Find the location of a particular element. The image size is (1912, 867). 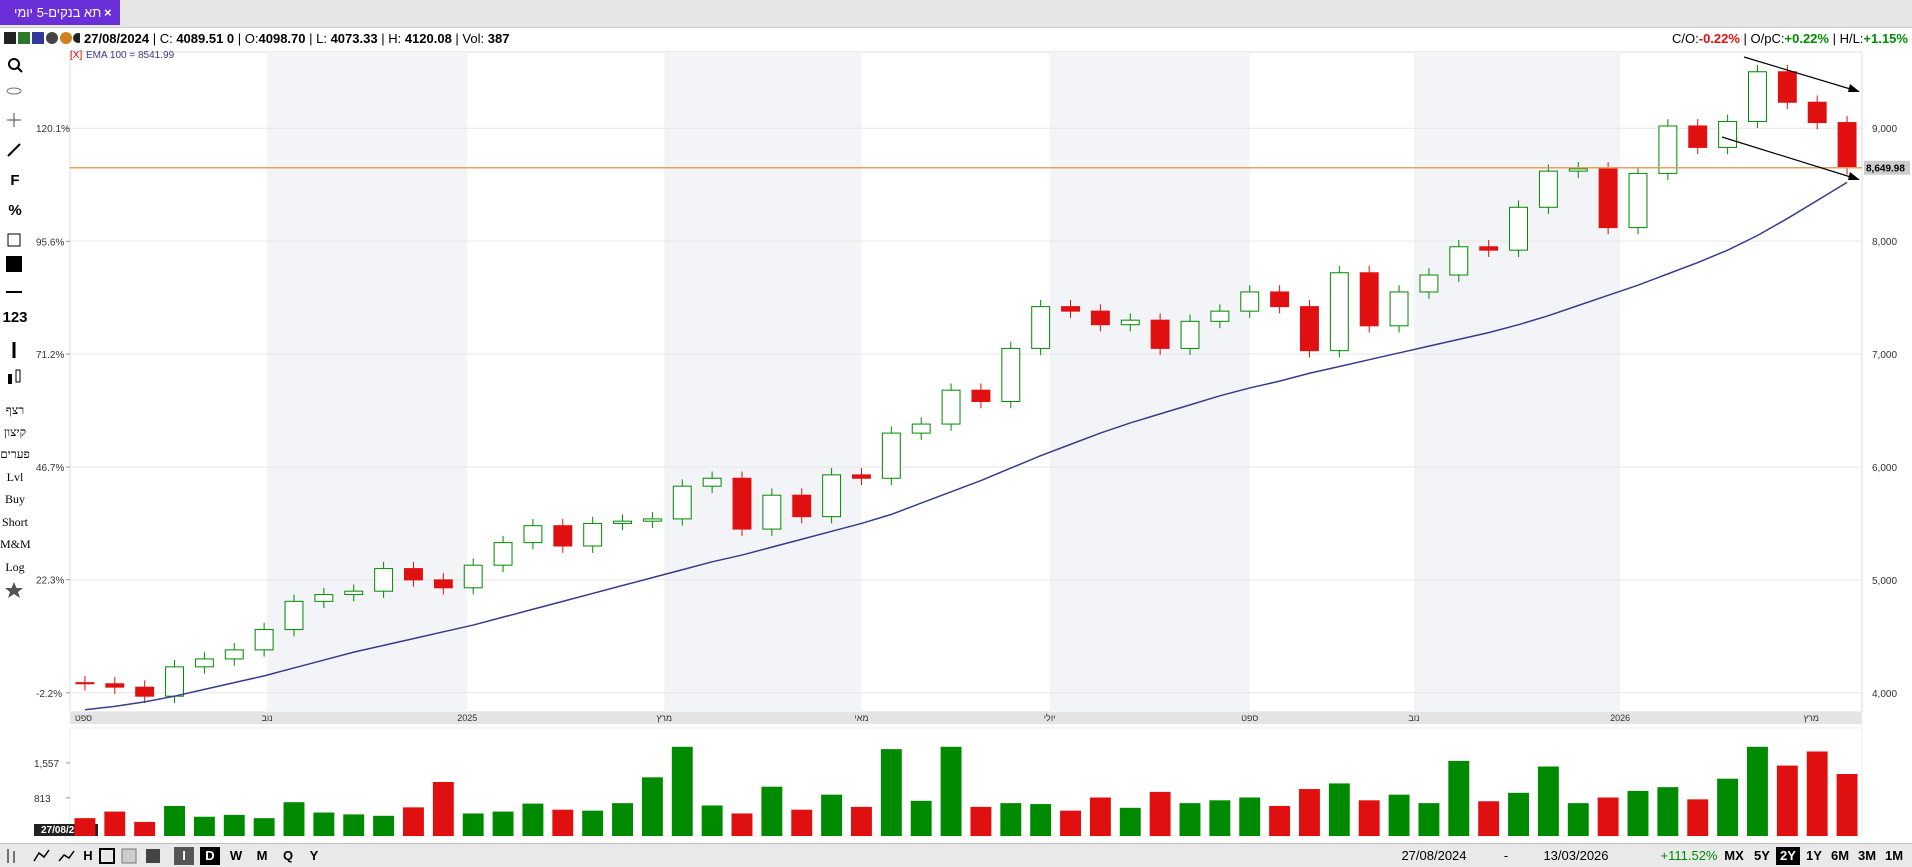

range-button: 3M is located at coordinates (1867, 855).